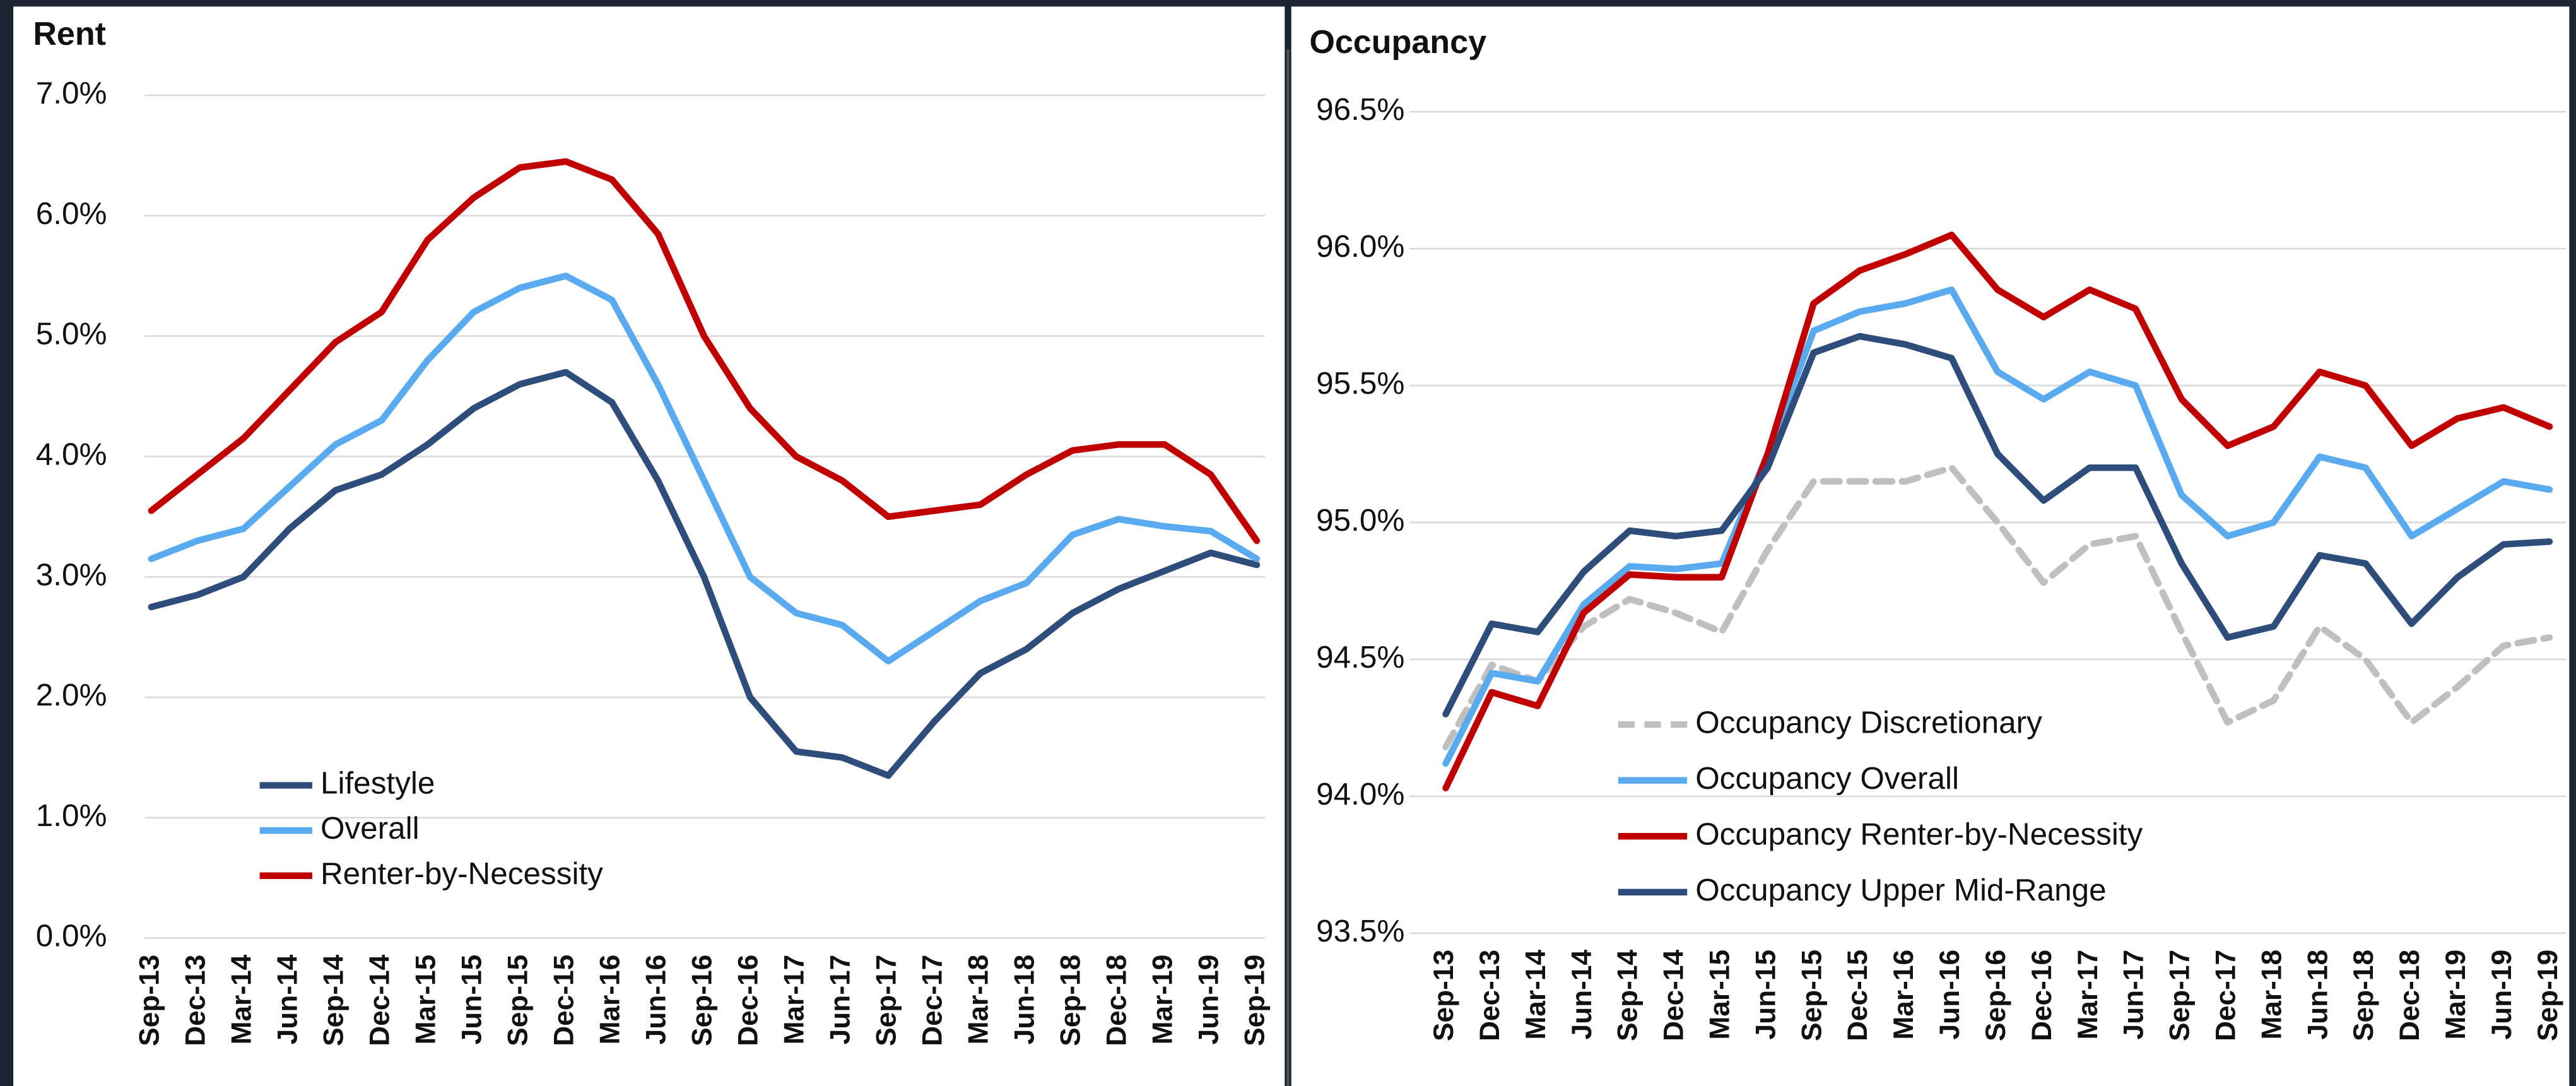 The height and width of the screenshot is (1086, 2576). Describe the element at coordinates (1360, 520) in the screenshot. I see `y-tick-label: 95.0%` at that location.